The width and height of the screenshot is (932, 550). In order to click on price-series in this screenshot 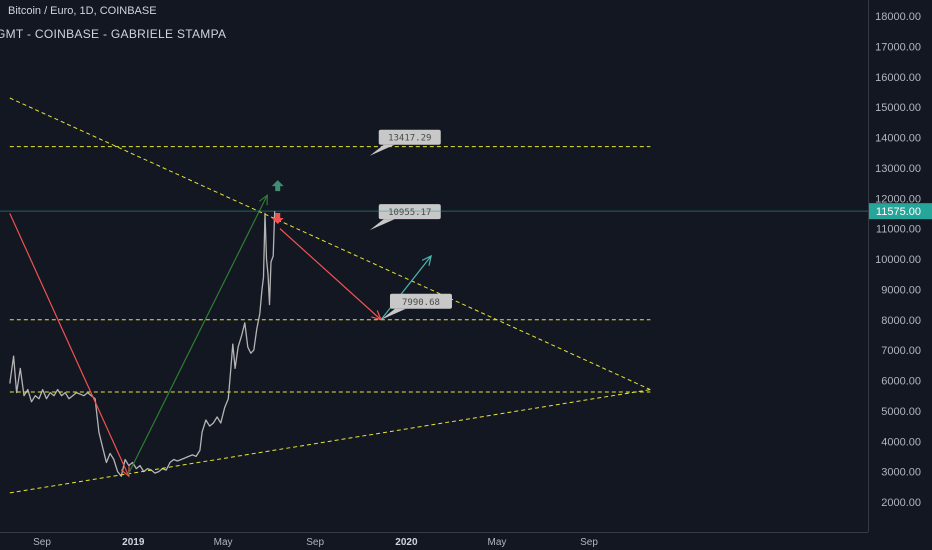, I will do `click(142, 344)`.